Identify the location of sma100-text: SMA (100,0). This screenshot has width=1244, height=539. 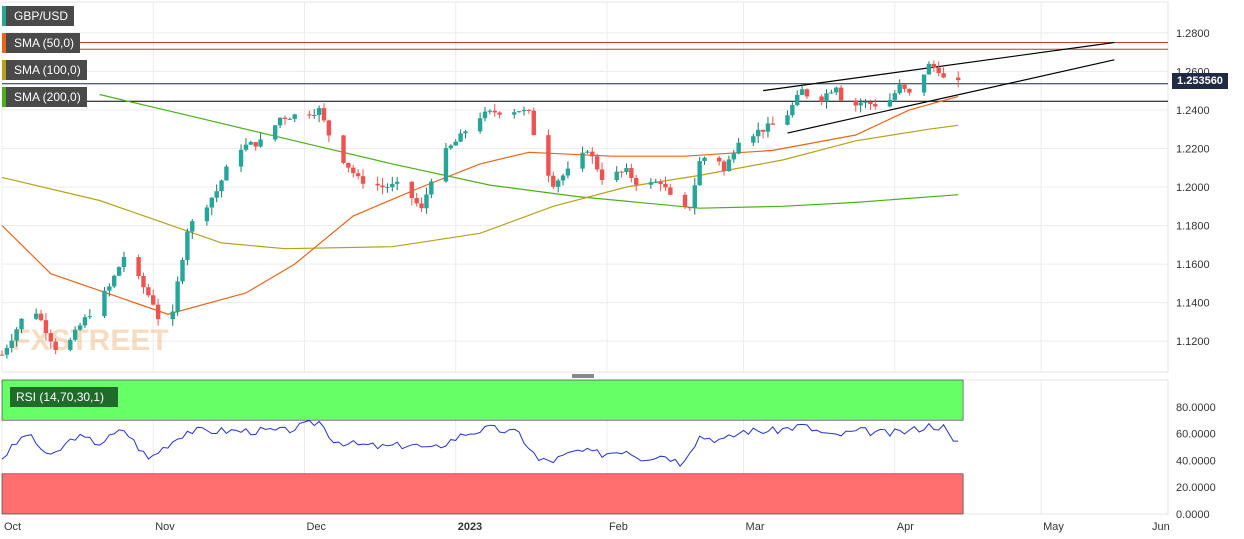
(47, 70).